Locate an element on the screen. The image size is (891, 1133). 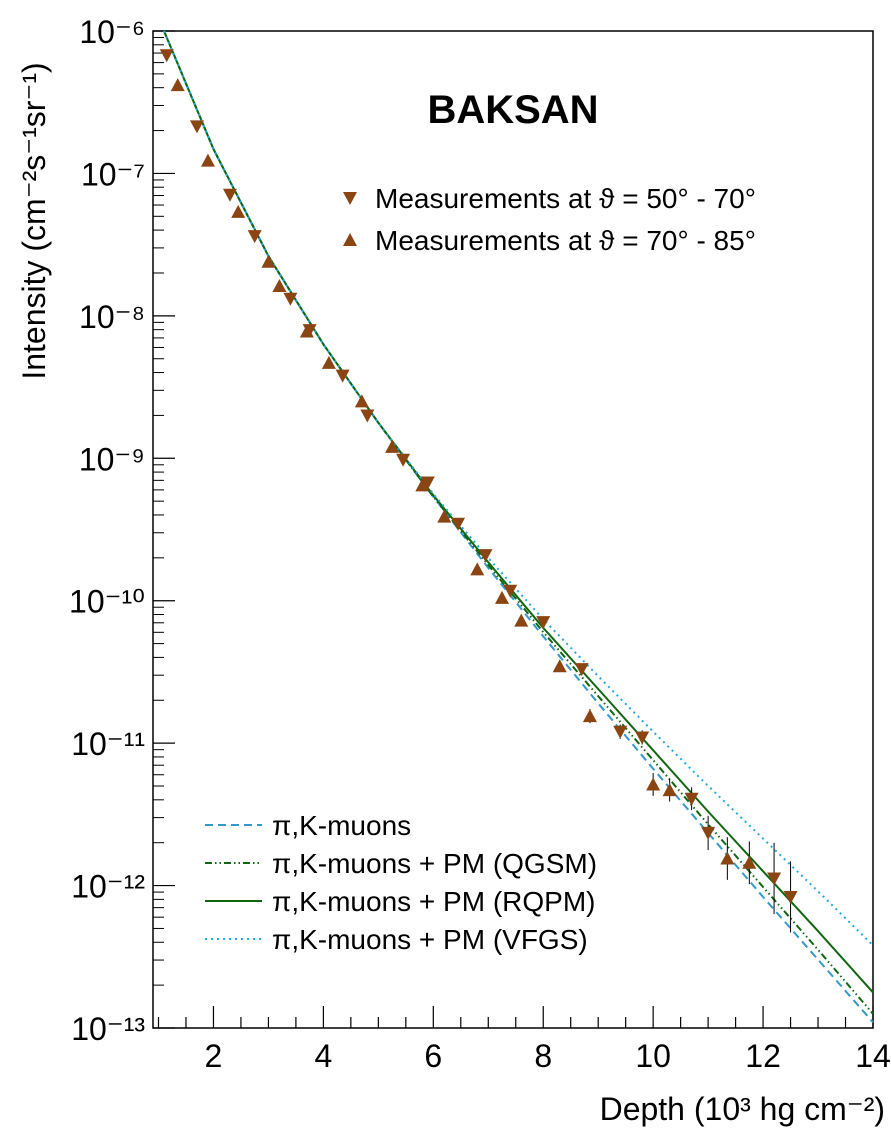
y-tick-label: 10⁻⁸ is located at coordinates (112, 317).